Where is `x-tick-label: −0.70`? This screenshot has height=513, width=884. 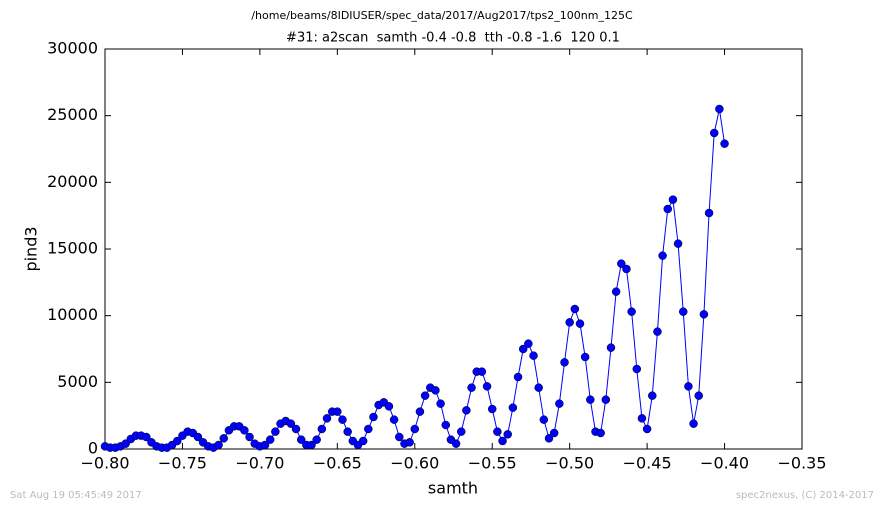
x-tick-label: −0.70 is located at coordinates (259, 463).